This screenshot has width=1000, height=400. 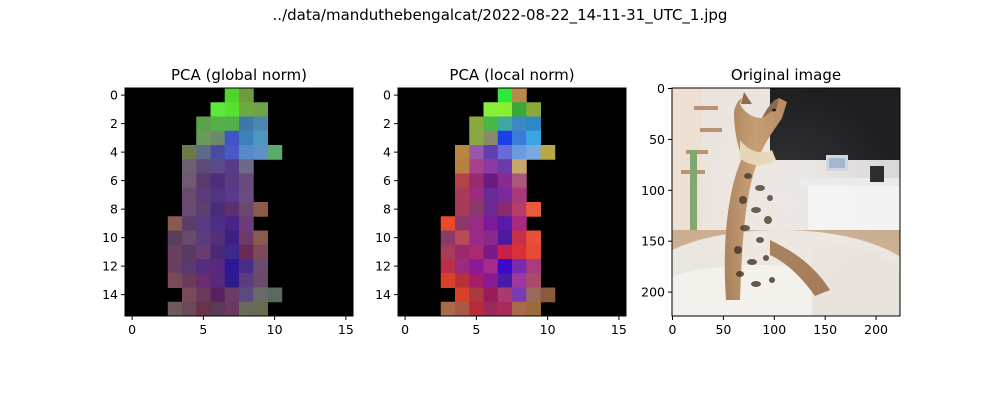 I want to click on x-tick-label: 0, so click(x=673, y=329).